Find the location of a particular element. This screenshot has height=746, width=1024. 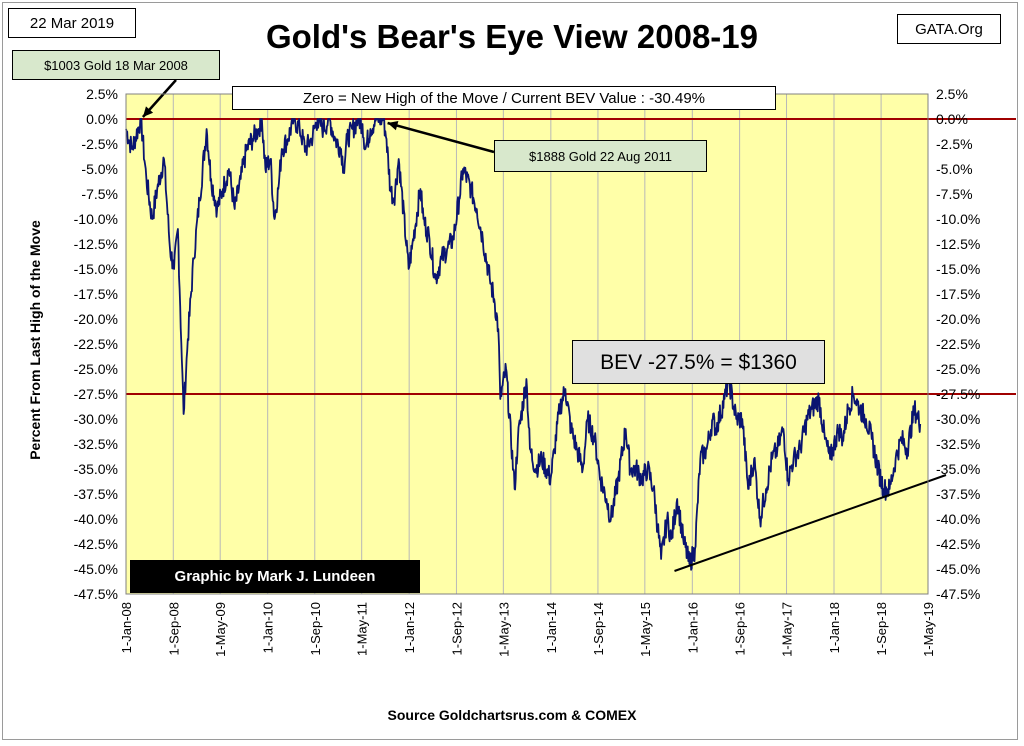

y-axis-label: Percent From Last High of the Move is located at coordinates (35, 340).